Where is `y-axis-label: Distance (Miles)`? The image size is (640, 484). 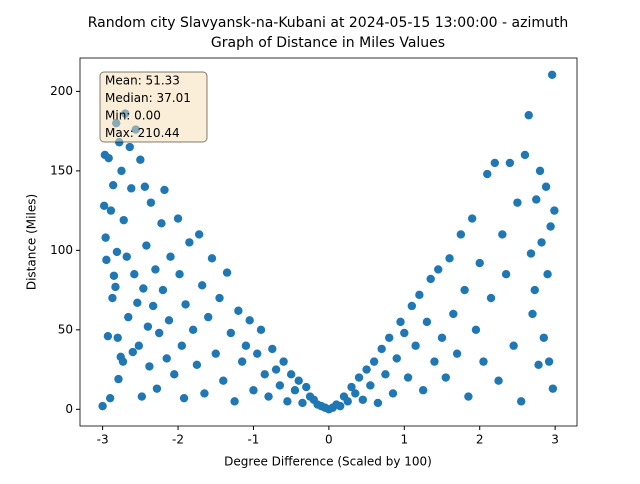 y-axis-label: Distance (Miles) is located at coordinates (32, 242).